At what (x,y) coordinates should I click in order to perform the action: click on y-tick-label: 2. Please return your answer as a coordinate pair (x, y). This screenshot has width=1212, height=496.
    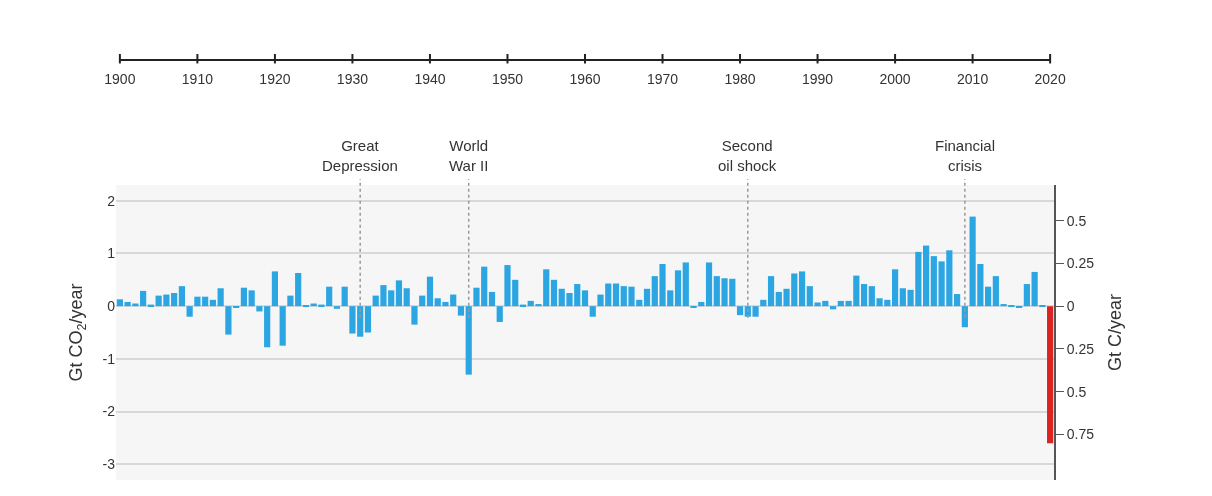
    Looking at the image, I should click on (111, 200).